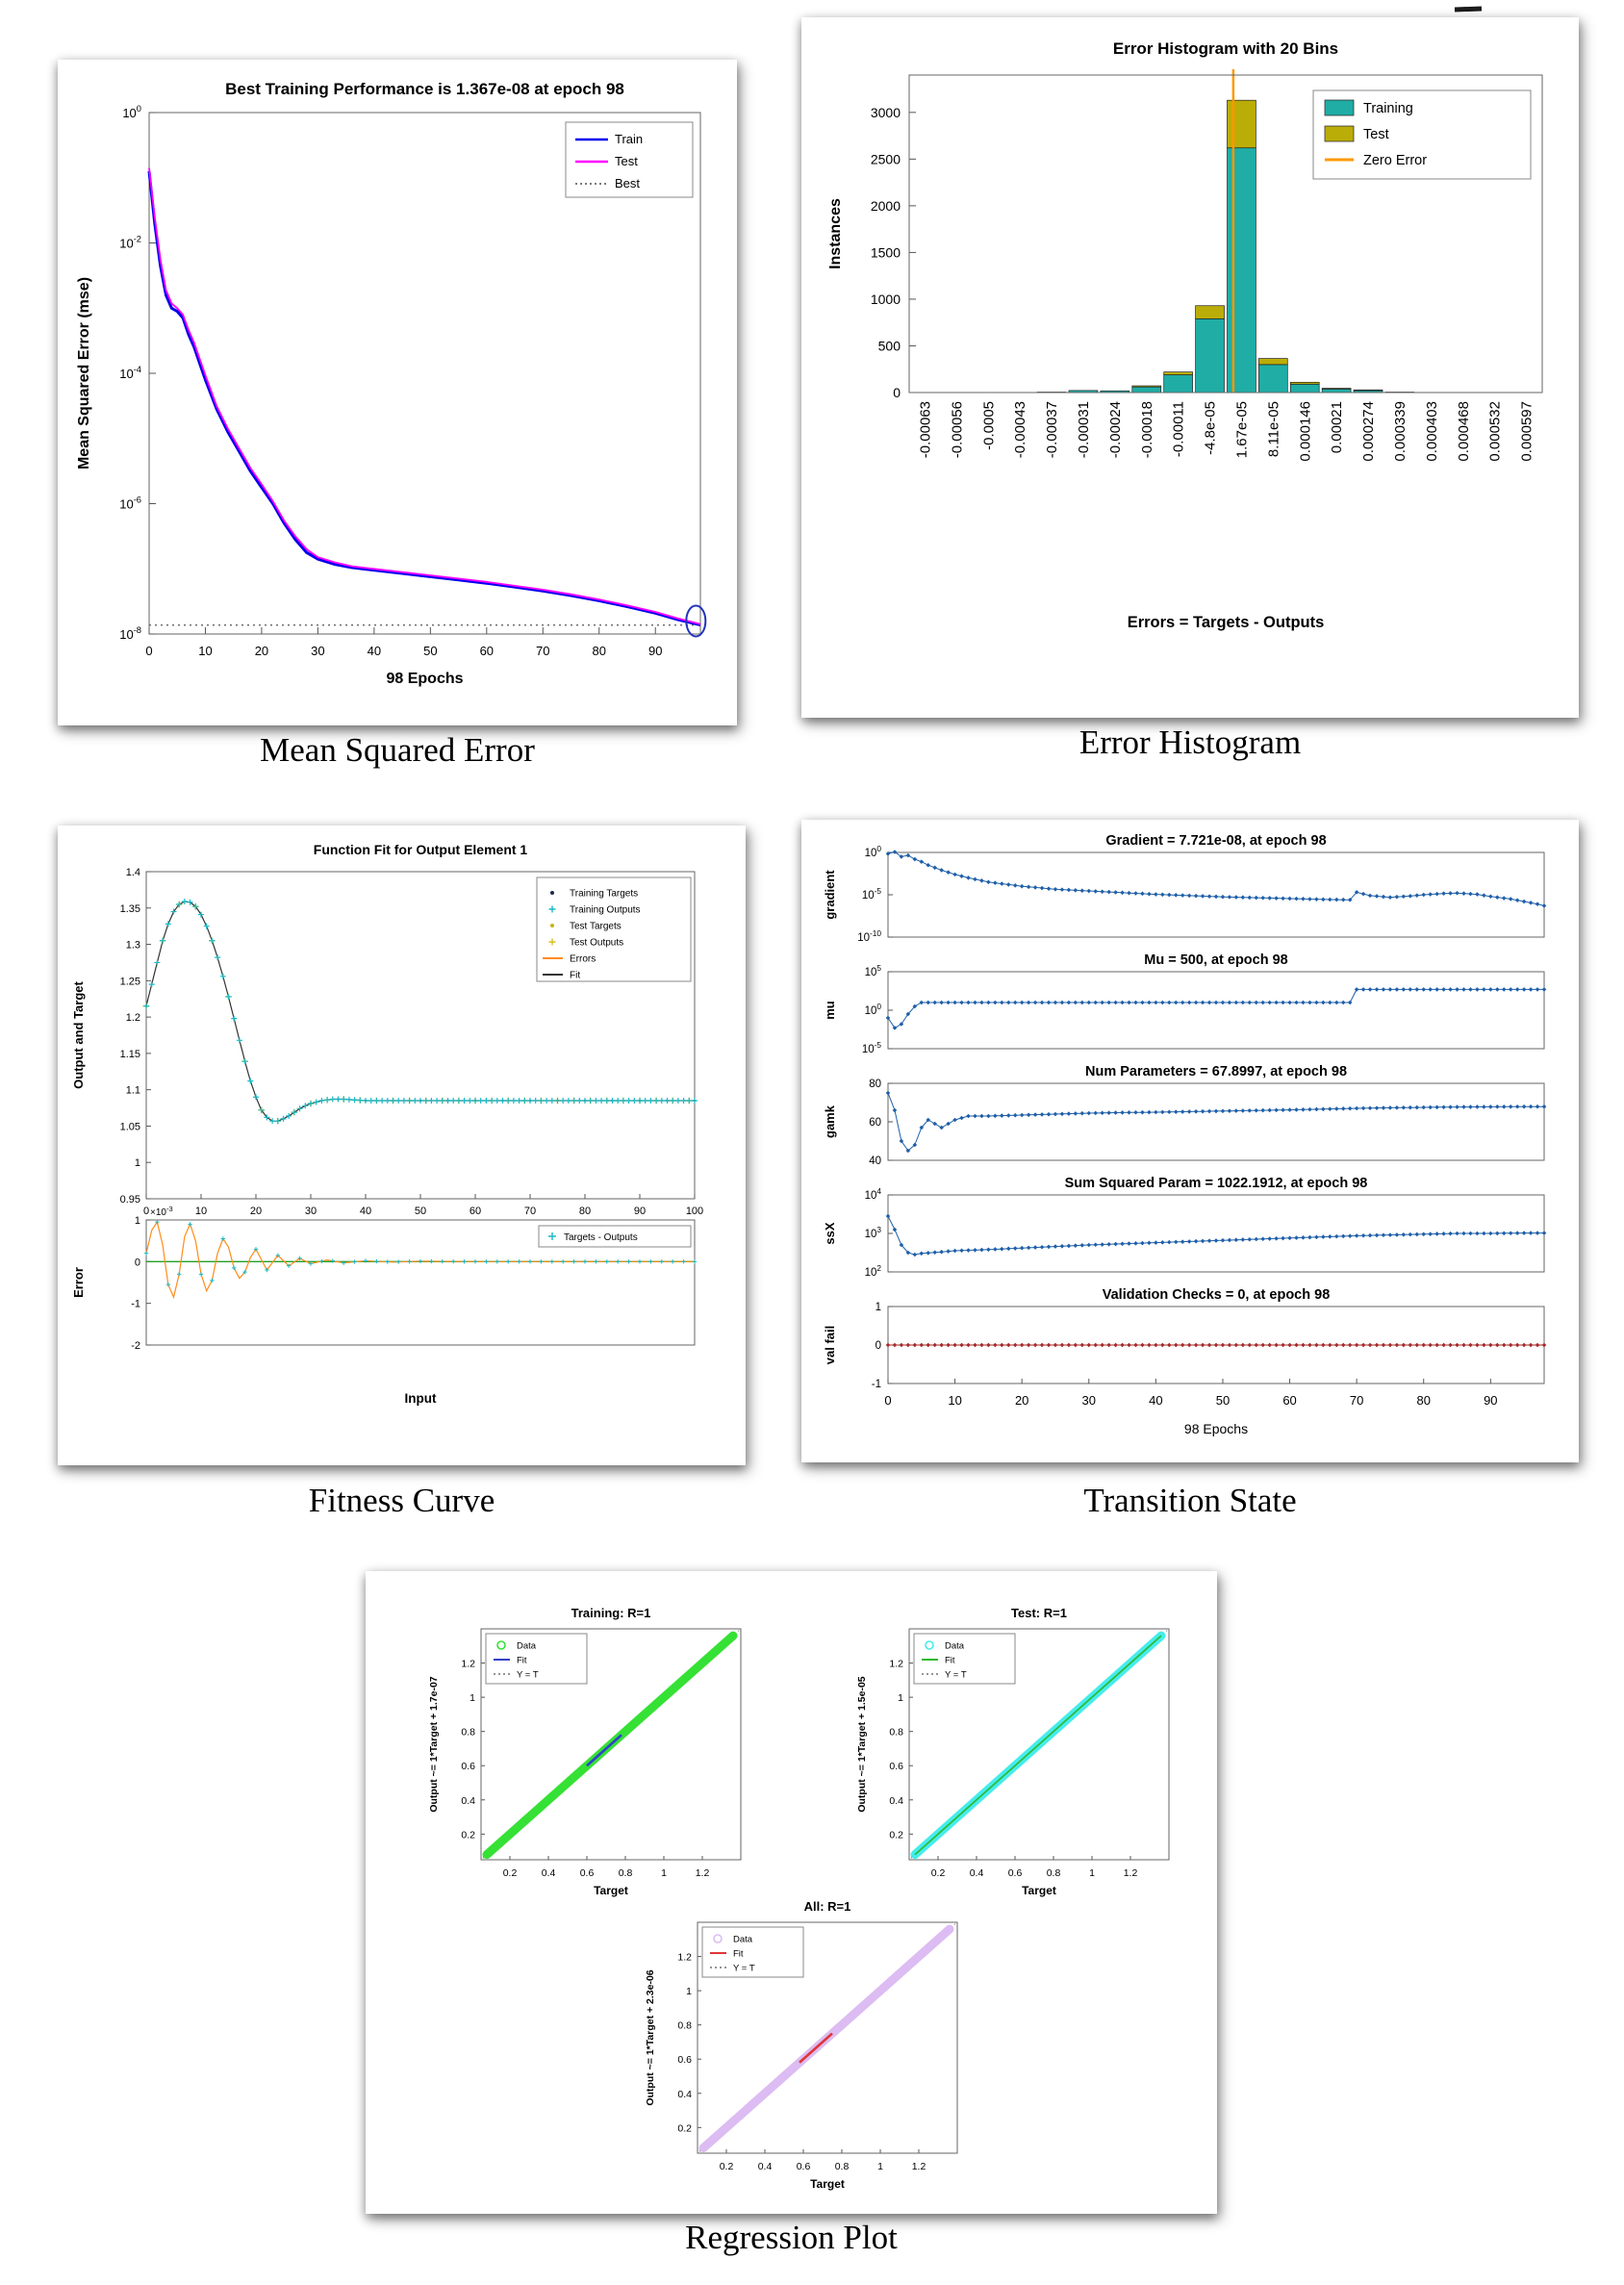 This screenshot has height=2285, width=1624. Describe the element at coordinates (1368, 431) in the screenshot. I see `svg-text: 0.000274` at that location.